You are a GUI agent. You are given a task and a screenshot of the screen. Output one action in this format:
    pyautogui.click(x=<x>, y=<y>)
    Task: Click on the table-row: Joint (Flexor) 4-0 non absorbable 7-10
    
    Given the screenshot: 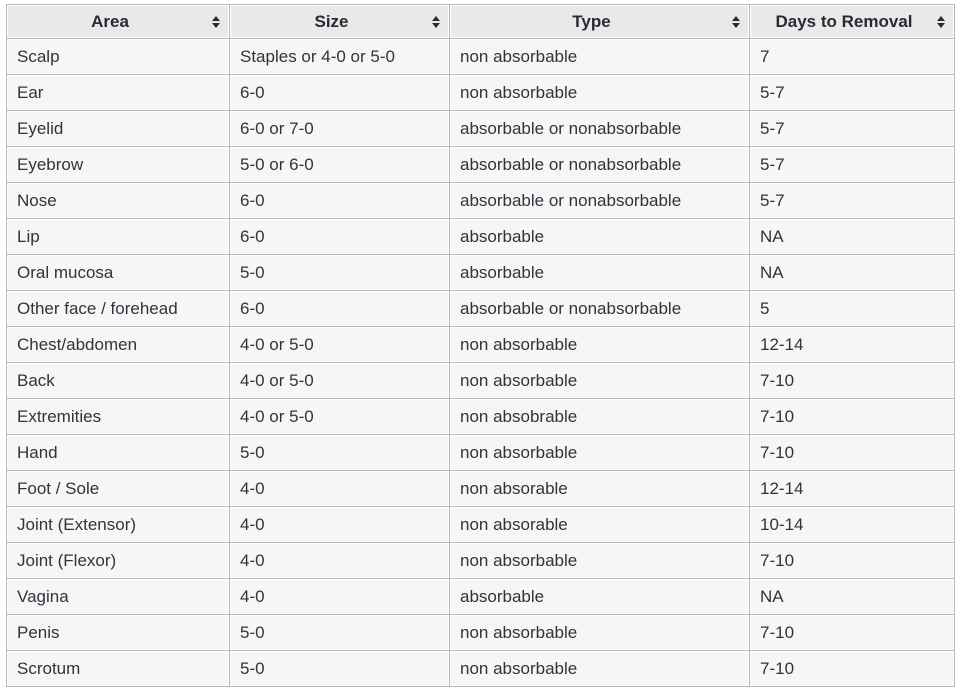 What is the action you would take?
    pyautogui.click(x=480, y=560)
    